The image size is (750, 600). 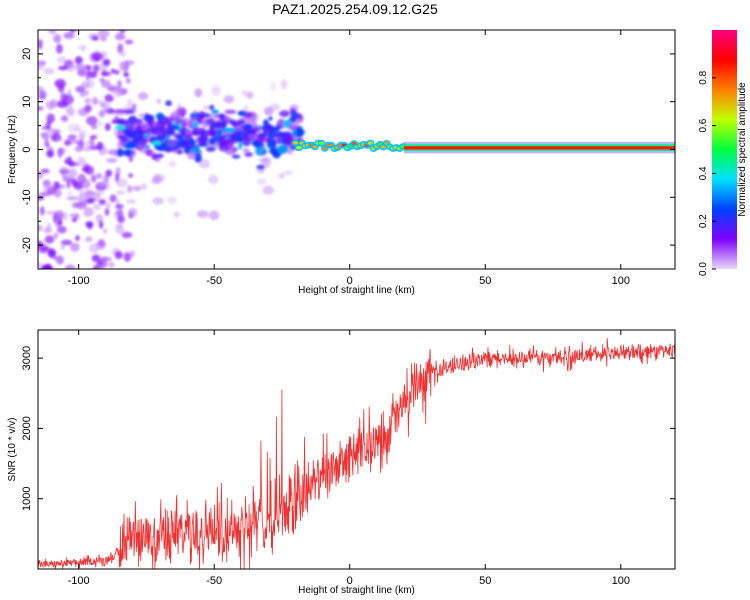 What do you see at coordinates (12, 149) in the screenshot?
I see `spectrogram-ylabel: Frequency (Hz)` at bounding box center [12, 149].